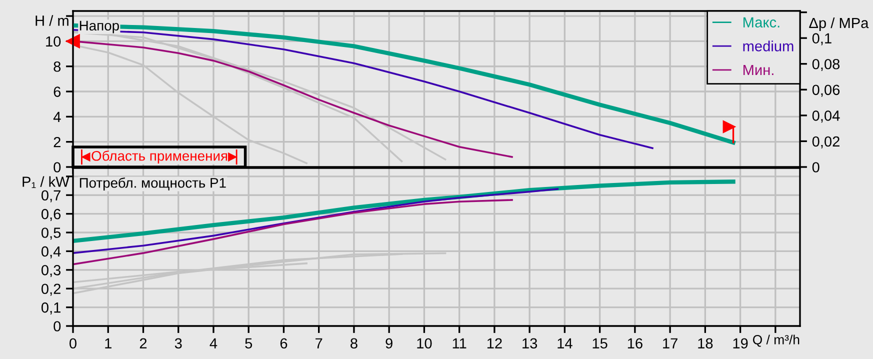 The height and width of the screenshot is (359, 873). What do you see at coordinates (705, 343) in the screenshot?
I see `x-tick-label: 18` at bounding box center [705, 343].